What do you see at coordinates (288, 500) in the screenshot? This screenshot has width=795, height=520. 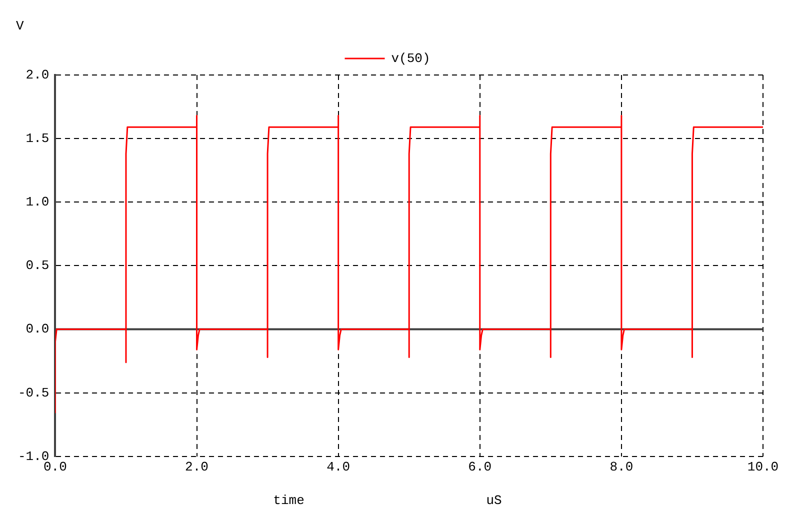 I see `x-axis-title: time` at bounding box center [288, 500].